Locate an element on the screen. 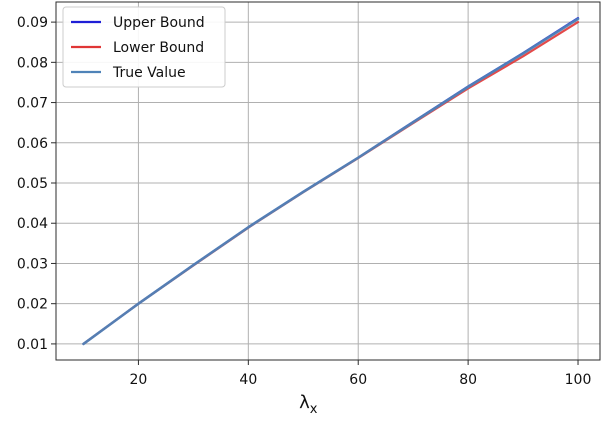 This screenshot has height=426, width=601. y-tick-label: 0.03 is located at coordinates (32, 264).